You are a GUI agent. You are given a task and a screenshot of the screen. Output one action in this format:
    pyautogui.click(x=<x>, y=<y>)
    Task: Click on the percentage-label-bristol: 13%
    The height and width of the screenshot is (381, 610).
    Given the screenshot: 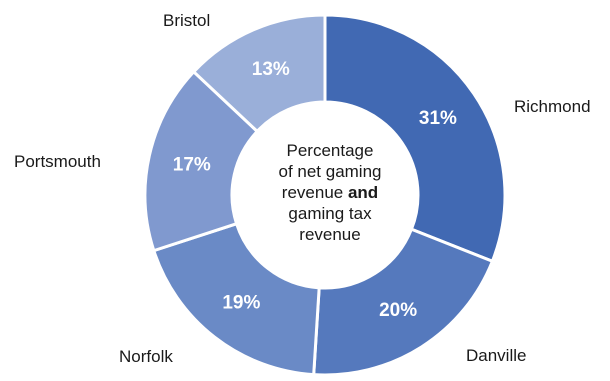 What is the action you would take?
    pyautogui.click(x=271, y=69)
    